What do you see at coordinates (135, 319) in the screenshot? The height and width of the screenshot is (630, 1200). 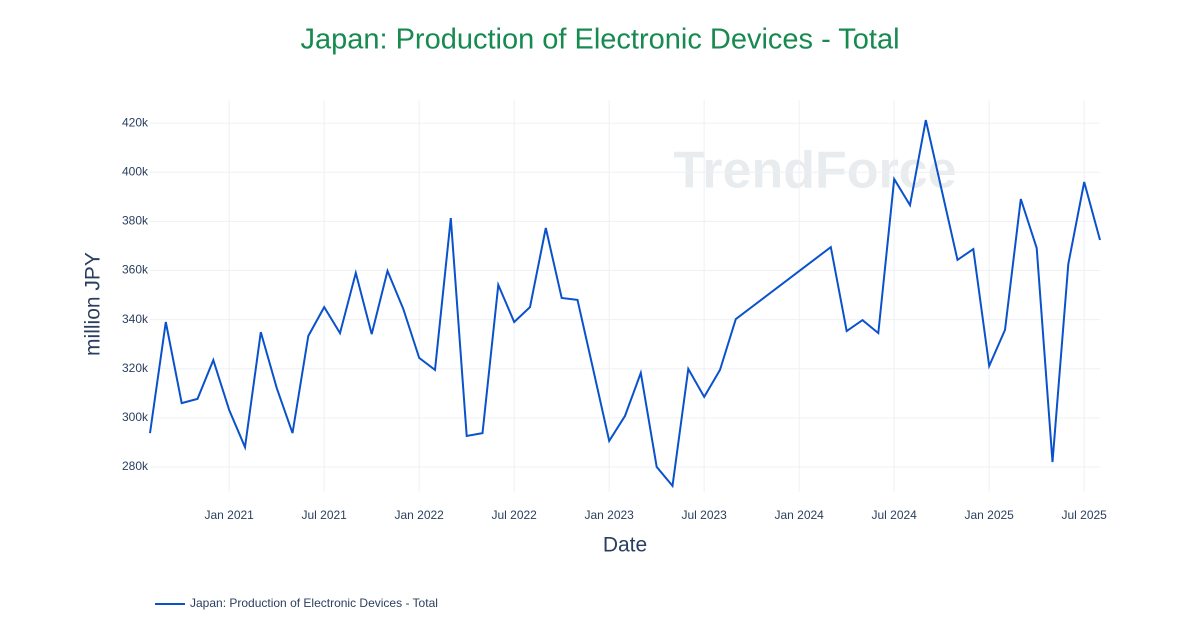 I see `y-tick-label: 340k` at bounding box center [135, 319].